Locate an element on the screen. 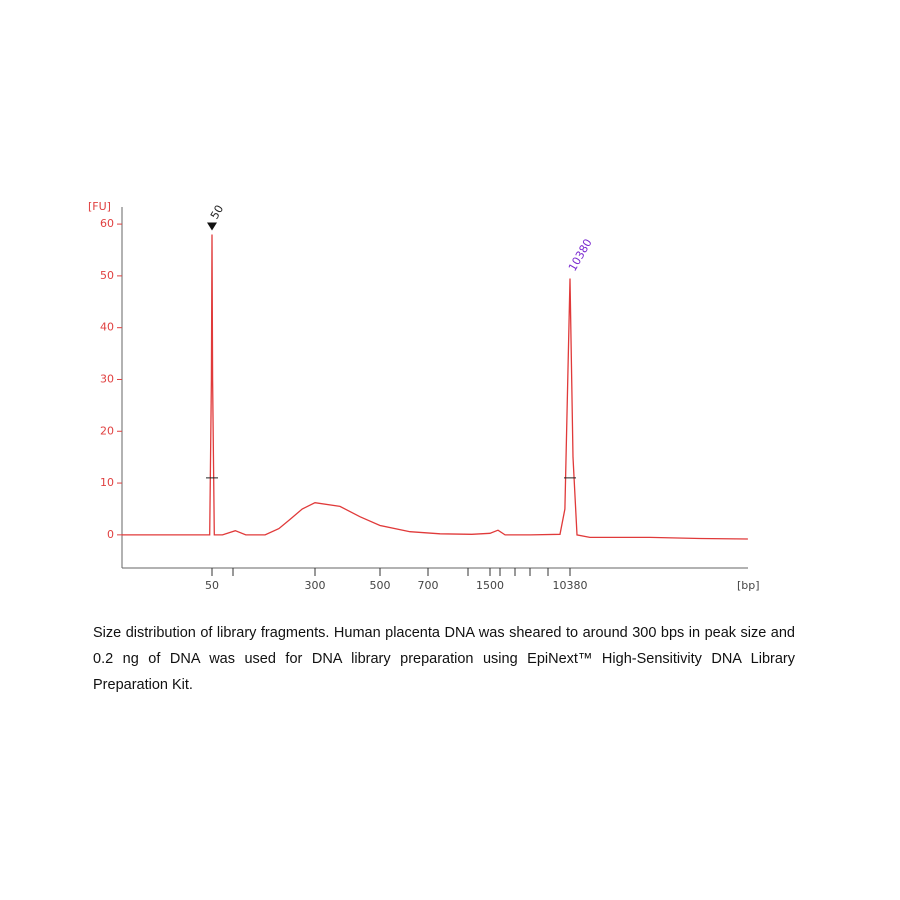 Image resolution: width=900 pixels, height=900 pixels. peak-triangle is located at coordinates (212, 226).